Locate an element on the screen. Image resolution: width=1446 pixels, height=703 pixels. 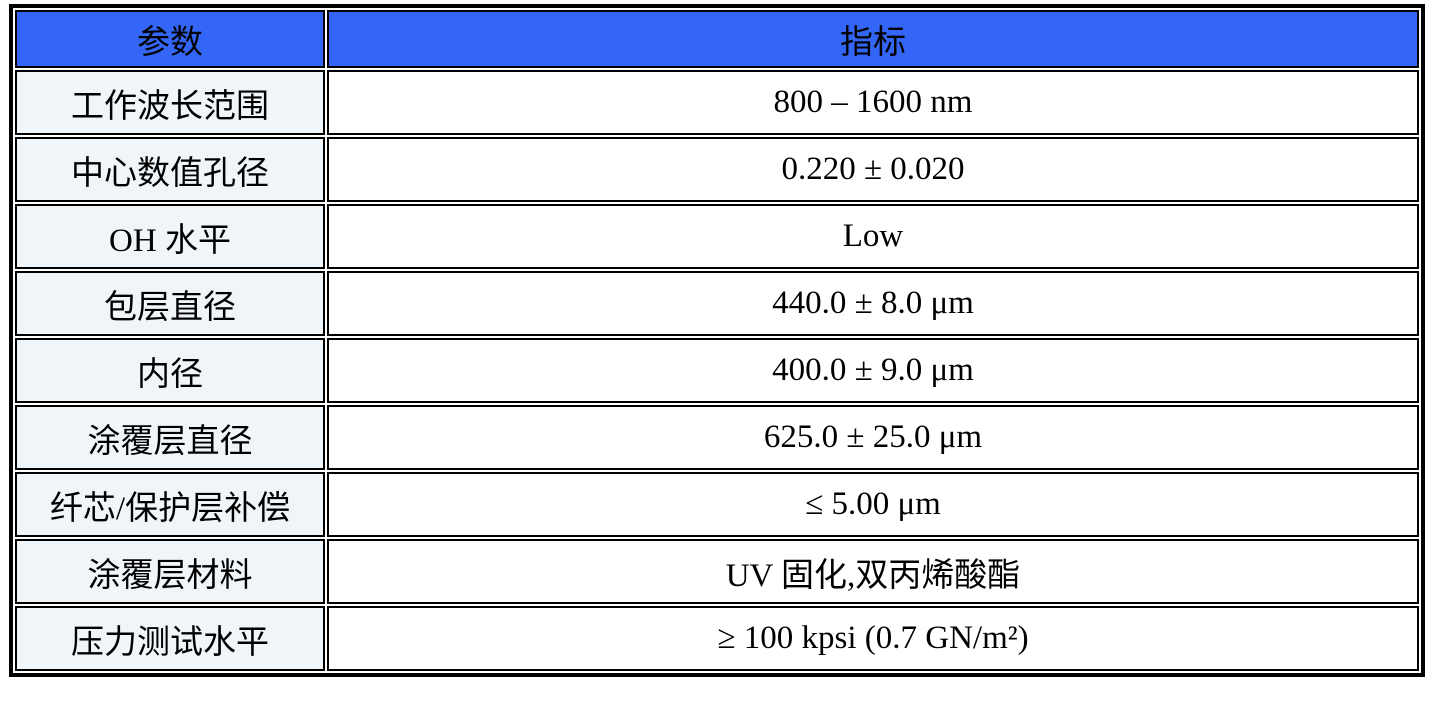
table-row: 工作波长范围 800 – 1600 nm is located at coordinates (717, 102).